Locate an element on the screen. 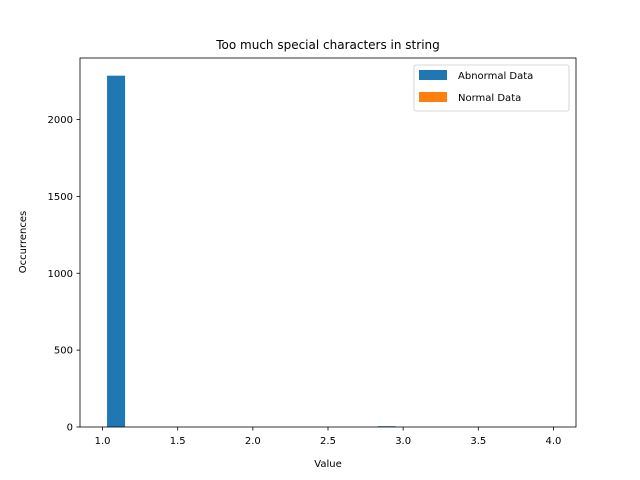 Image resolution: width=640 pixels, height=480 pixels. y-tick-label: 1500 is located at coordinates (60, 197).